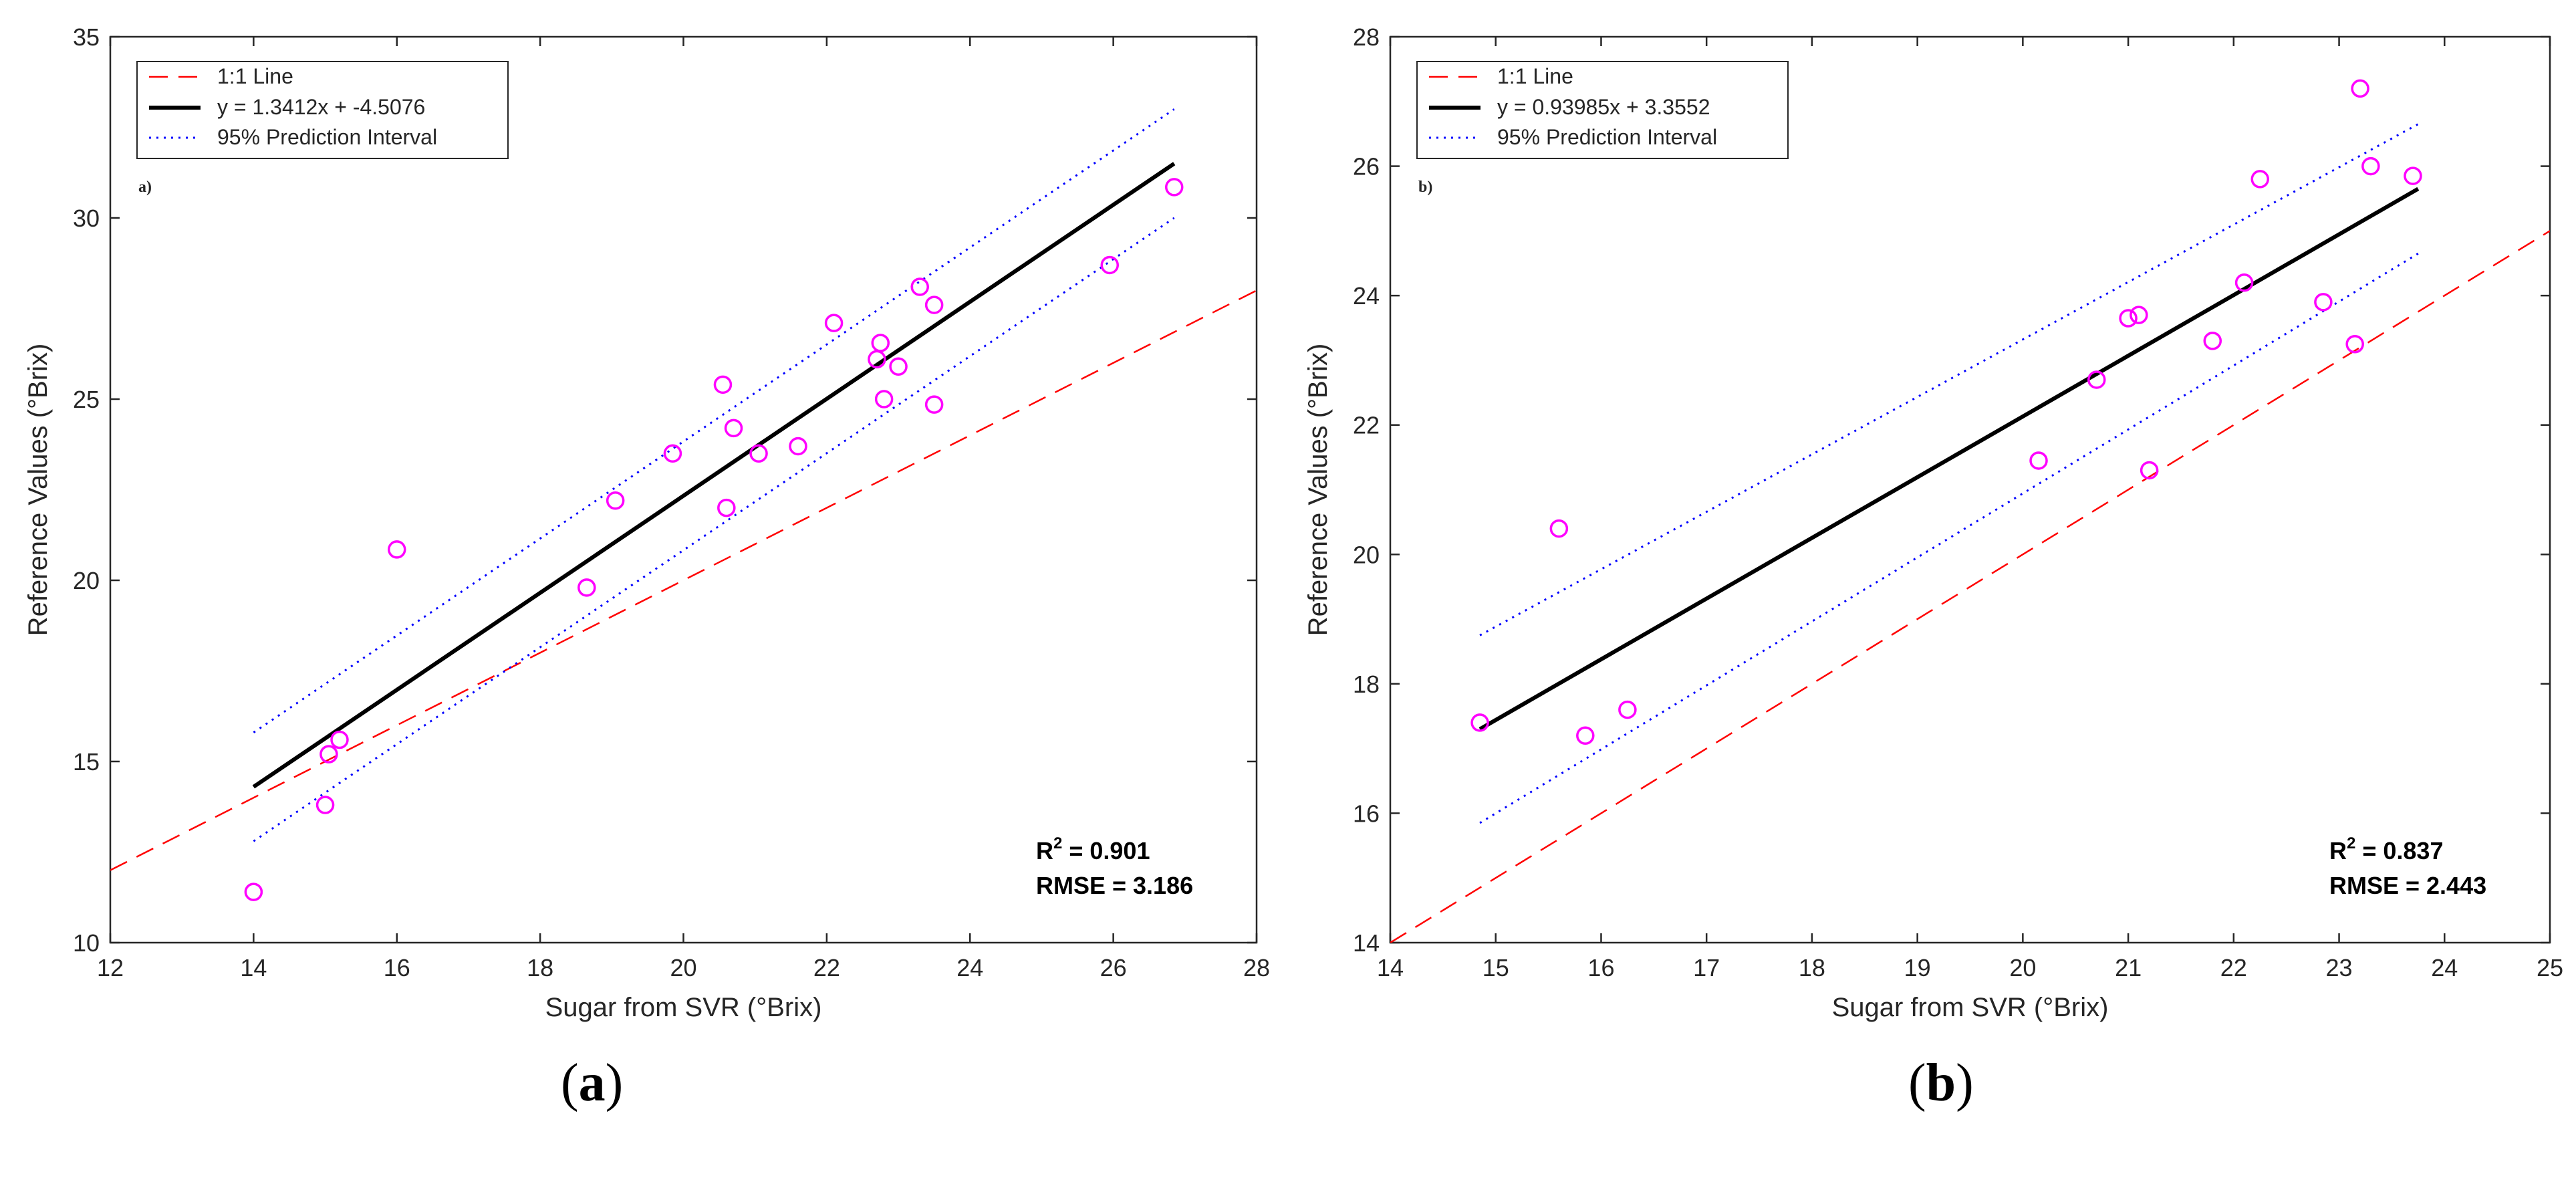 This screenshot has height=1182, width=2576. Describe the element at coordinates (2408, 885) in the screenshot. I see `rmse-stat: RMSE = 2.443` at that location.